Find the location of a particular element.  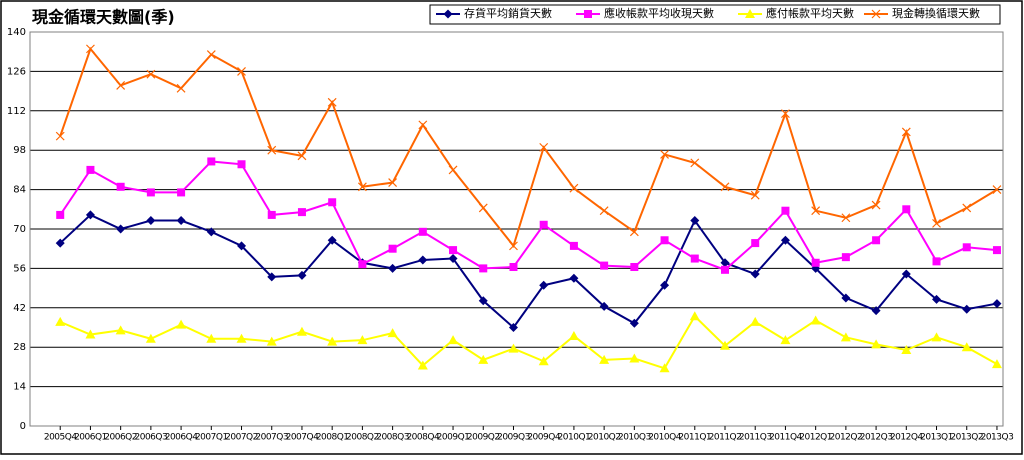

legend-label: 存貨平均銷貨天數 is located at coordinates (508, 13).